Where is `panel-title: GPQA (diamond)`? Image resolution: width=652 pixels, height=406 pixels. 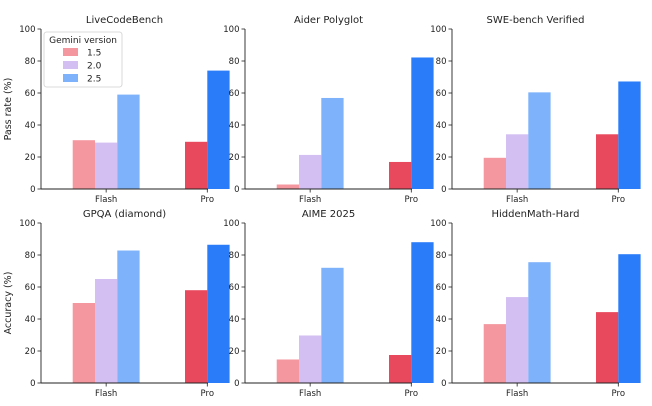
panel-title: GPQA (diamond) is located at coordinates (124, 214).